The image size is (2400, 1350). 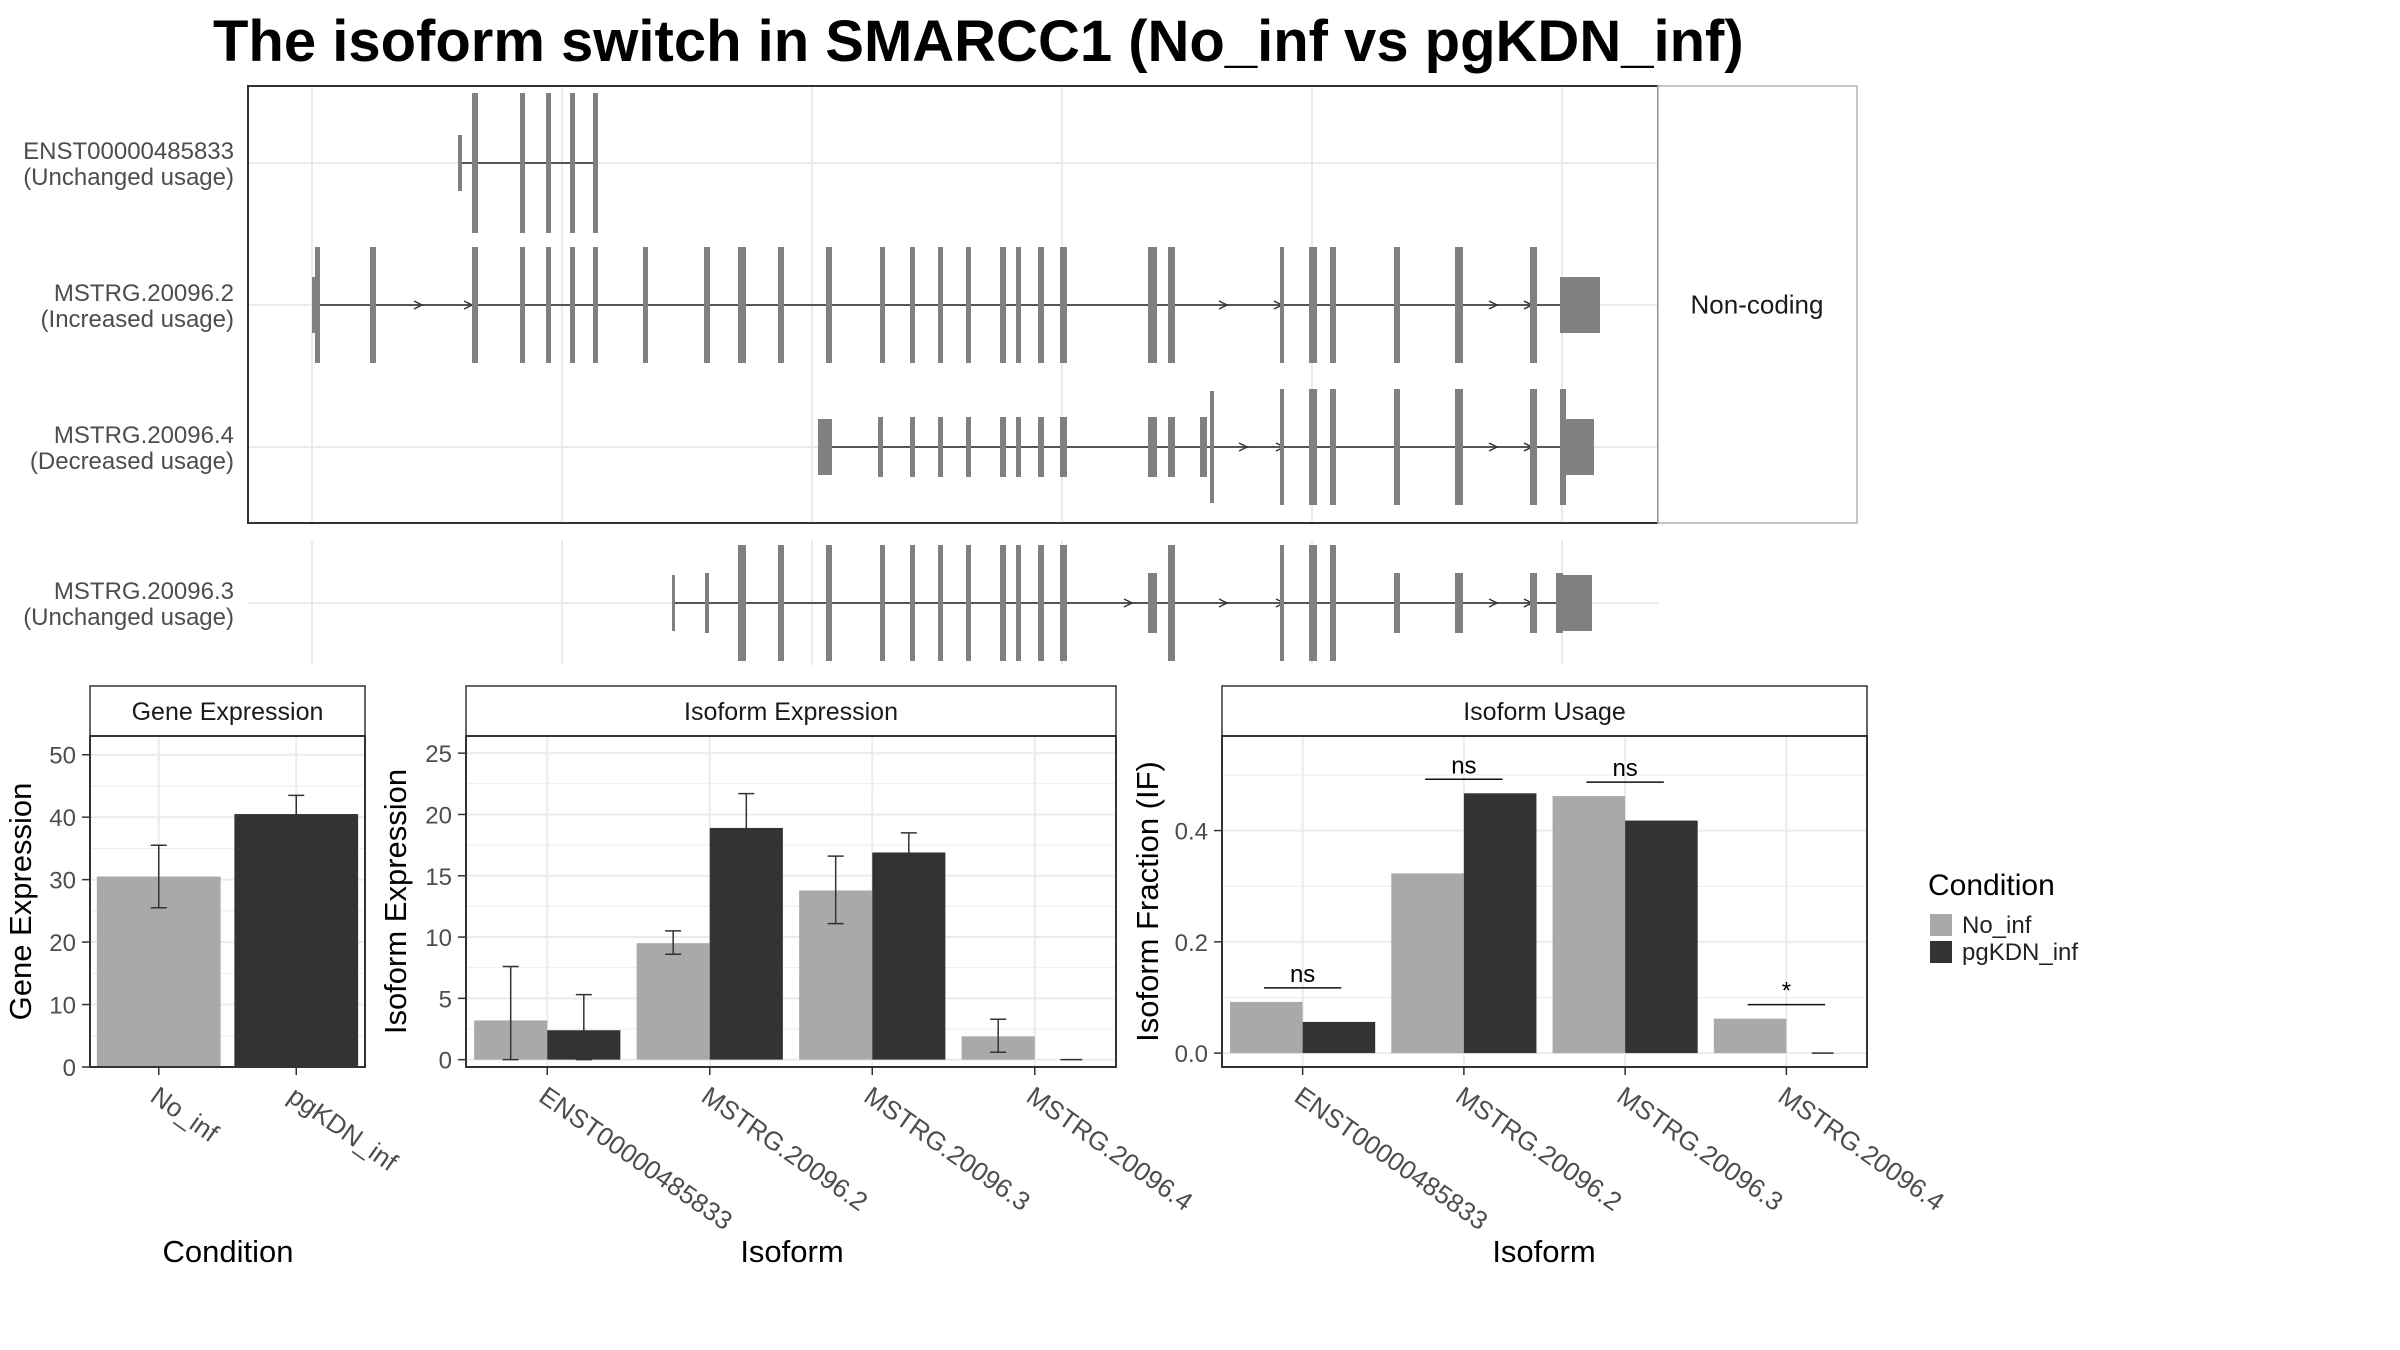 I want to click on transcript-usage-label: (Decreased usage), so click(x=132, y=461).